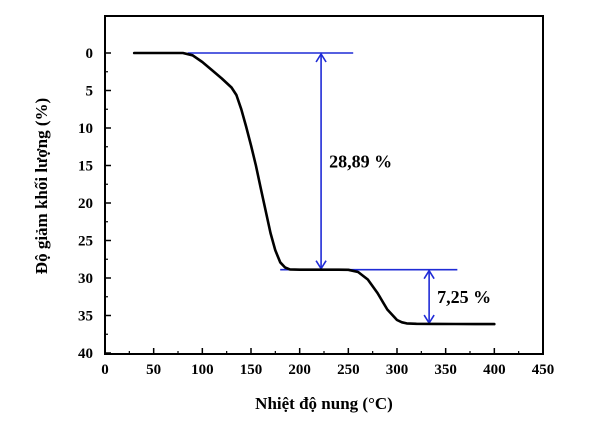  I want to click on y-tick-label: 25, so click(85, 242).